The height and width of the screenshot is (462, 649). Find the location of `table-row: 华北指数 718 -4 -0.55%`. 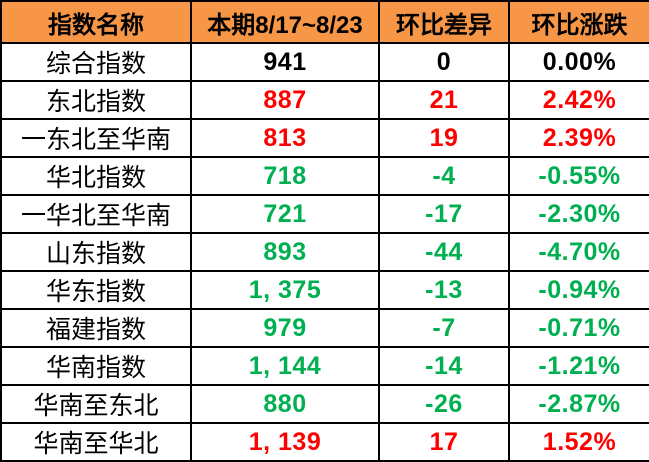

table-row: 华北指数 718 -4 -0.55% is located at coordinates (324, 176).